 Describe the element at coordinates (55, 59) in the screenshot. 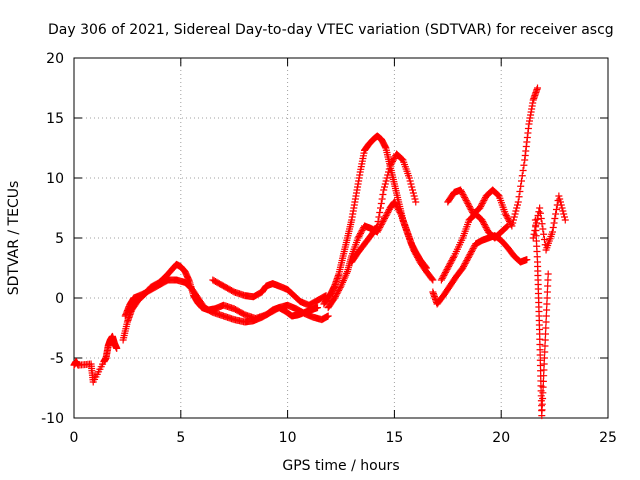

I see `y-tick-label: 20` at that location.